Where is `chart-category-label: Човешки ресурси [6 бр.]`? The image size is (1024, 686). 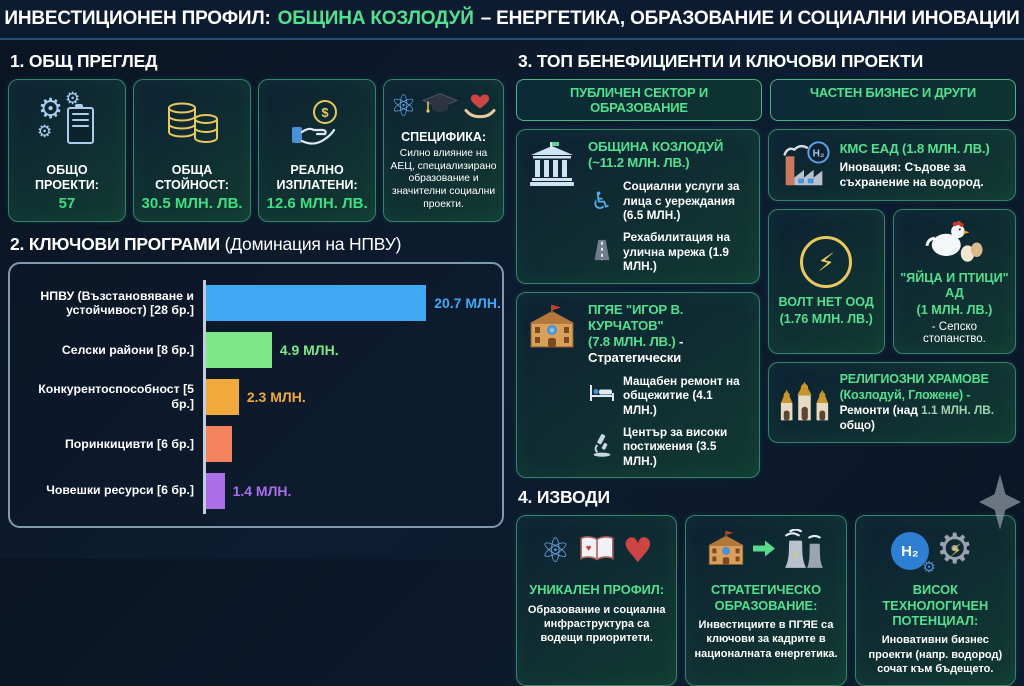 chart-category-label: Човешки ресурси [6 бр.] is located at coordinates (120, 490).